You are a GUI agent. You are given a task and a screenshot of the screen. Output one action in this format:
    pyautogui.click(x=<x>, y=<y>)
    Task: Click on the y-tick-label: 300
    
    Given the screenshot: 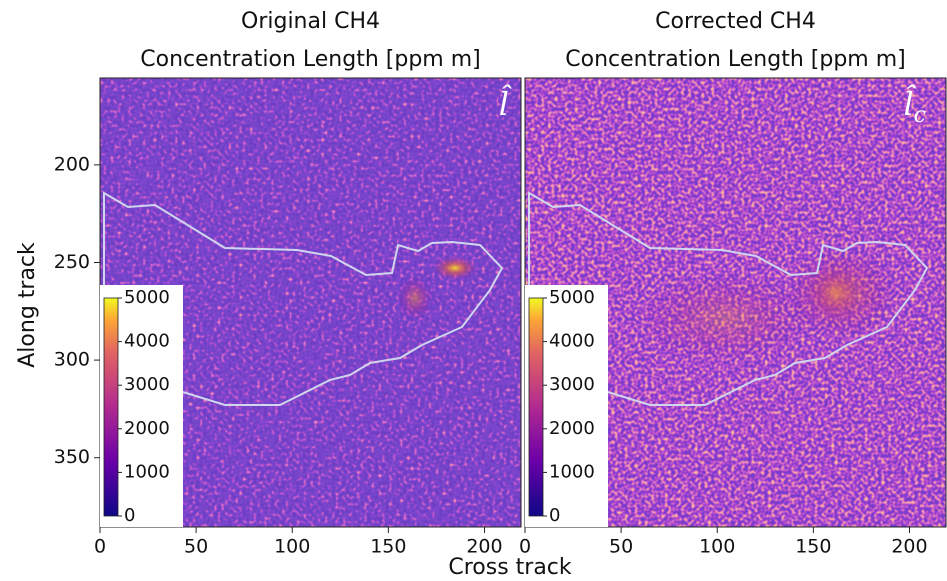 What is the action you would take?
    pyautogui.click(x=72, y=360)
    